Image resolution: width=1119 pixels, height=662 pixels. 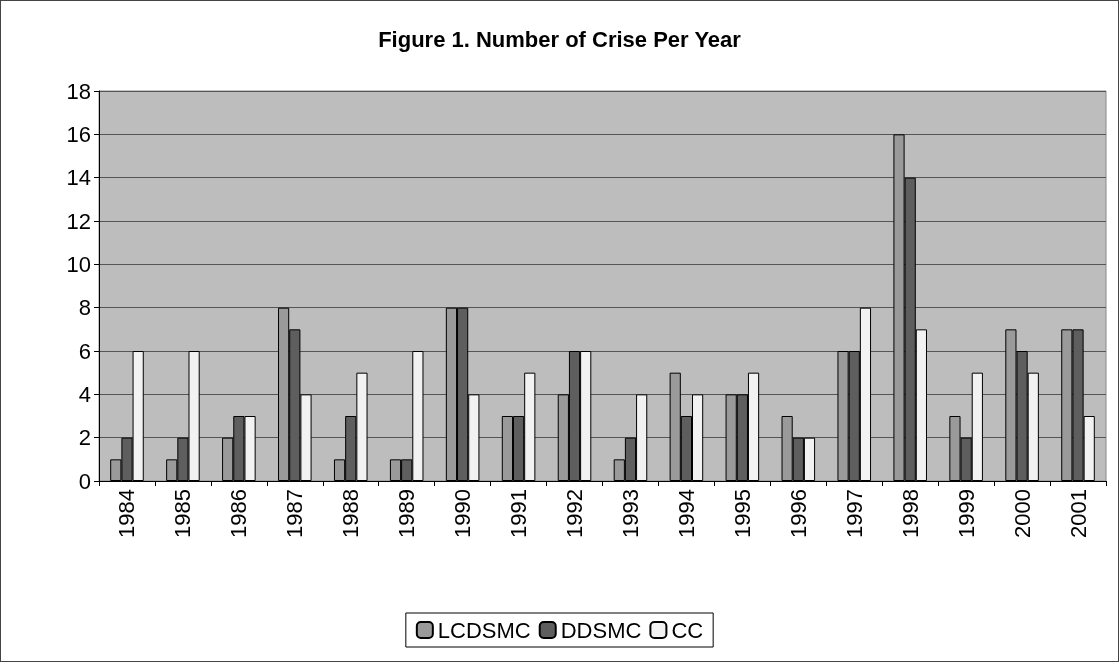 I want to click on y-tick-label: 2, so click(x=84, y=438).